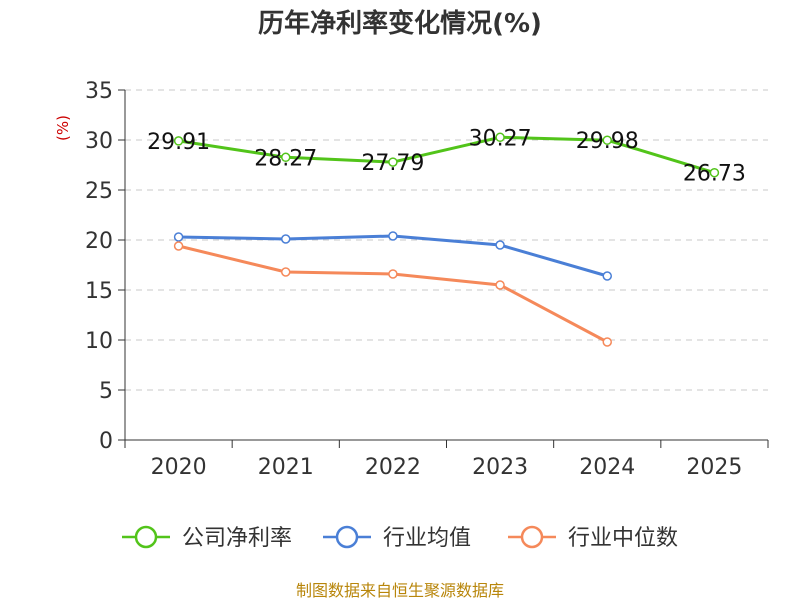 This screenshot has width=800, height=600. I want to click on data-label: 29.91, so click(178, 142).